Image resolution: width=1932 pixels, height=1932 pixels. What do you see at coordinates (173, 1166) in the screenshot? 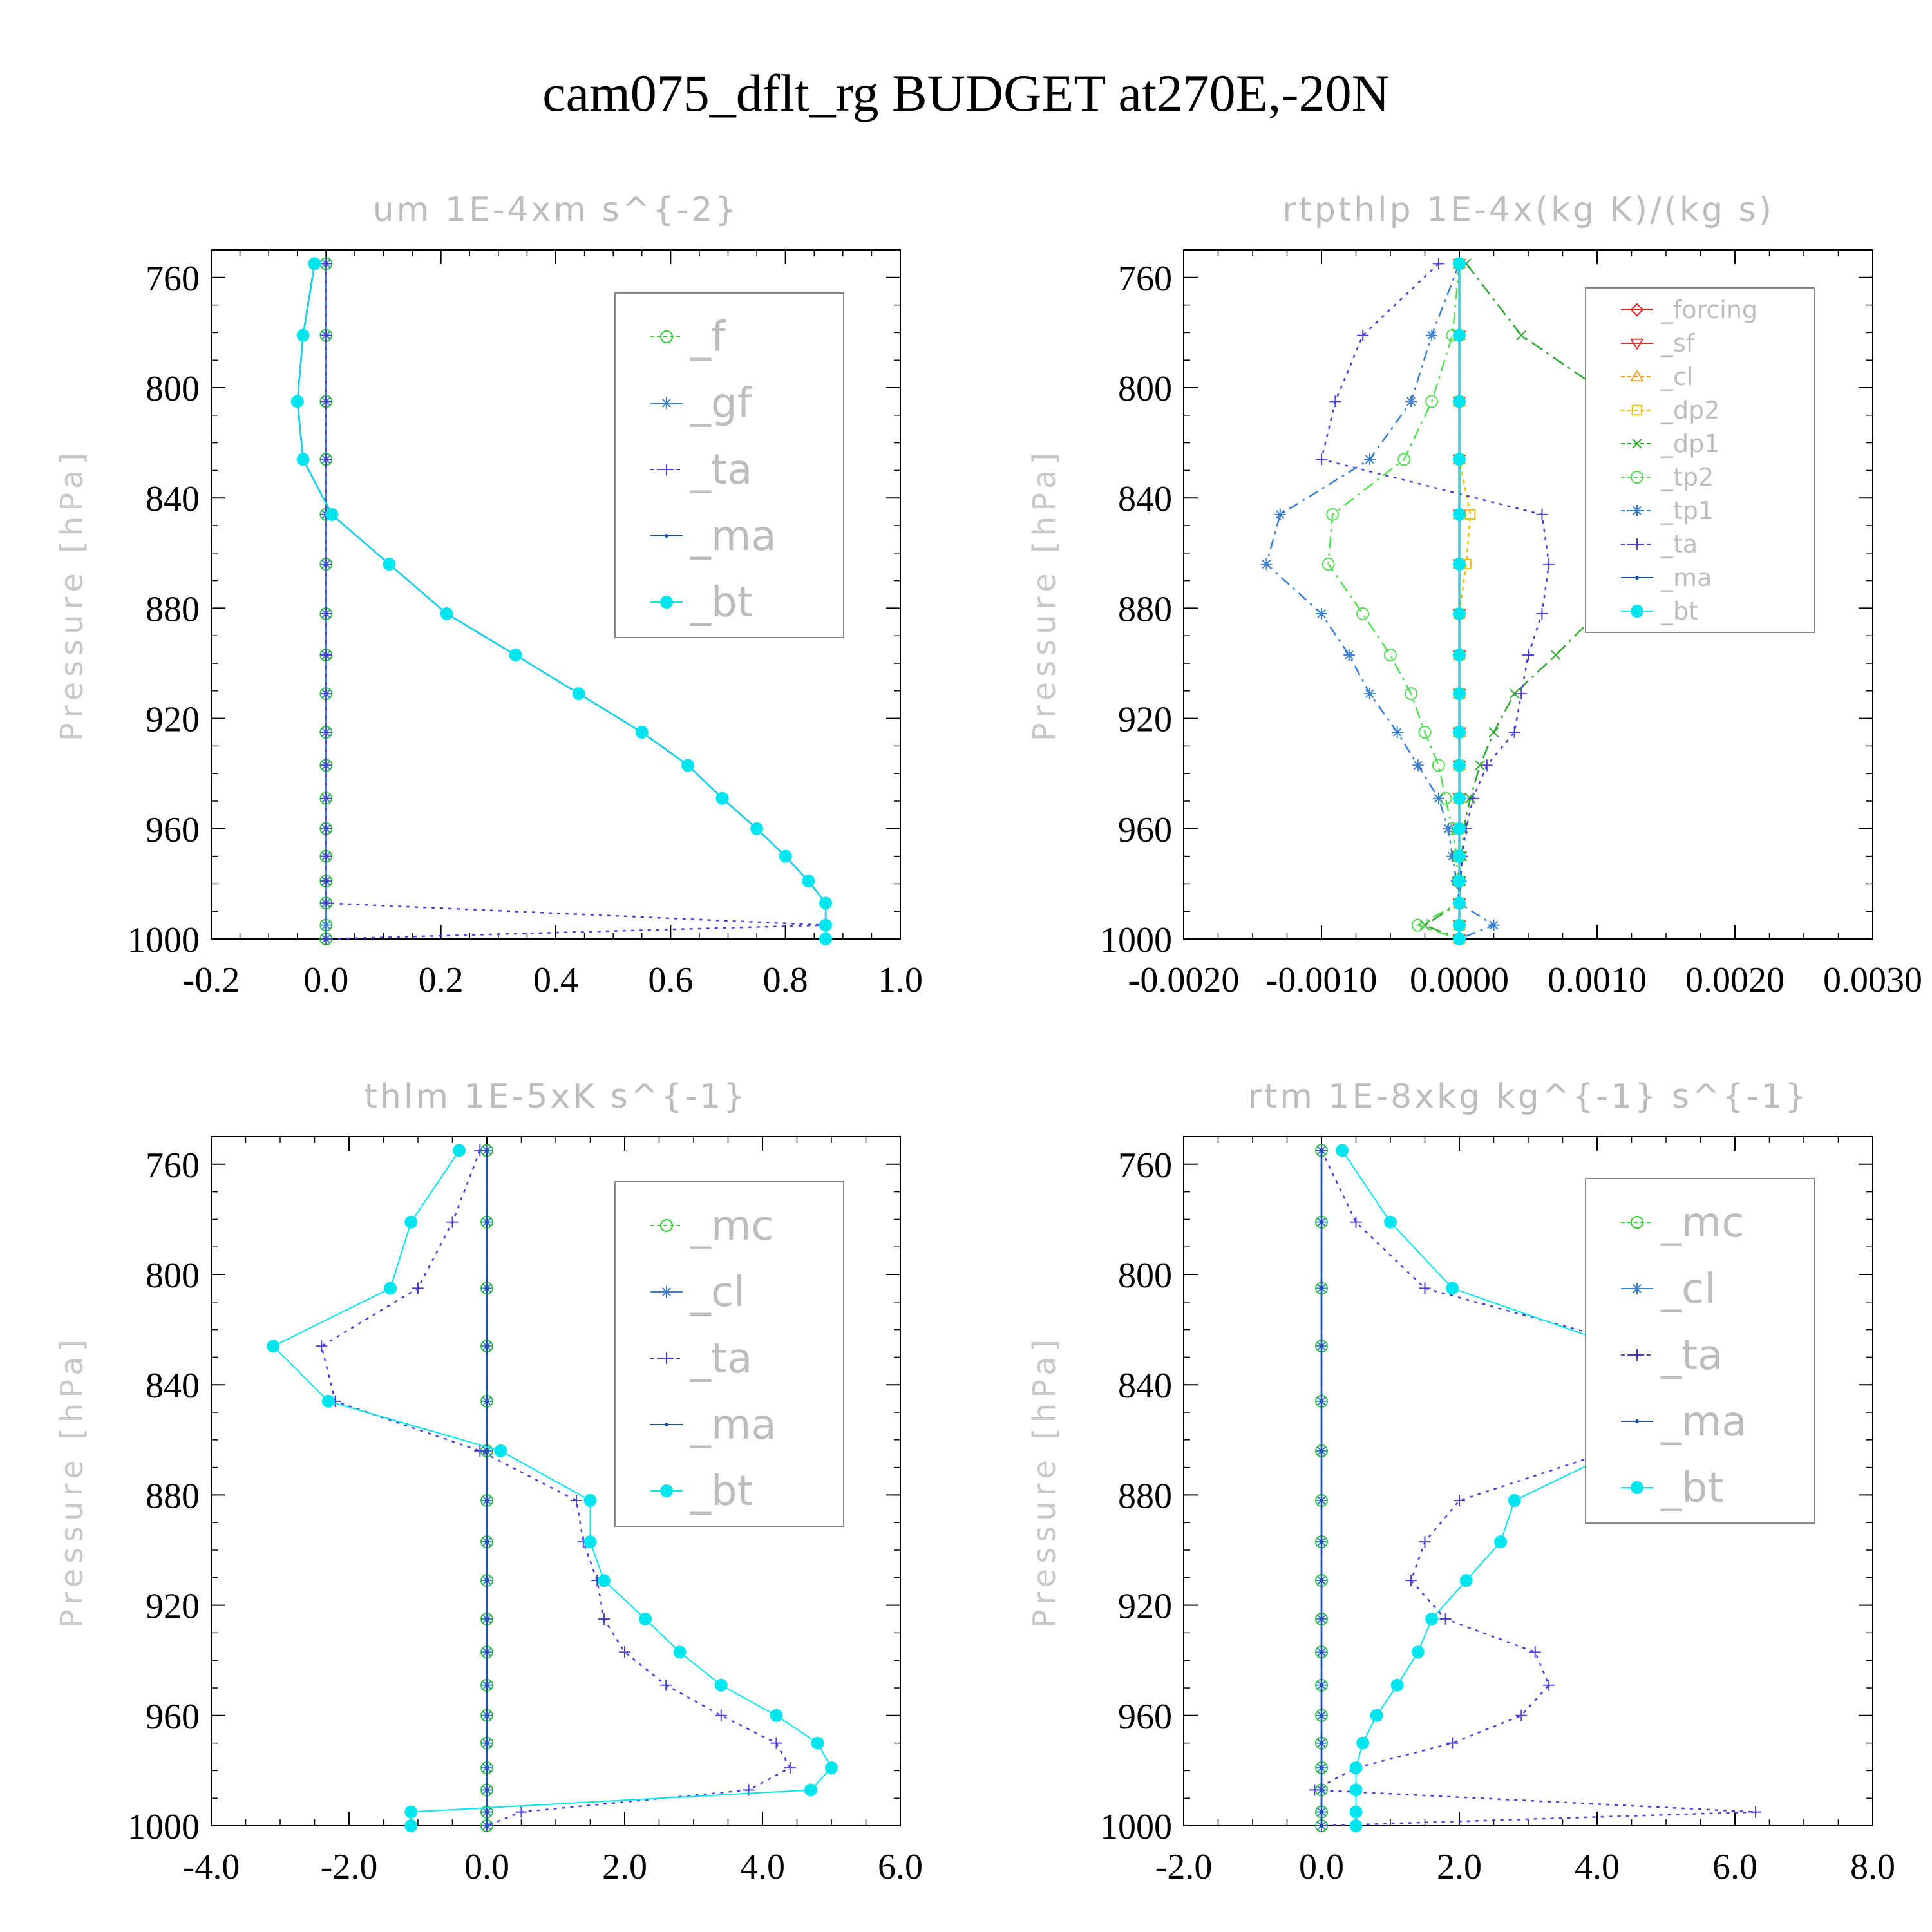
I see `y-tick-label: 760` at bounding box center [173, 1166].